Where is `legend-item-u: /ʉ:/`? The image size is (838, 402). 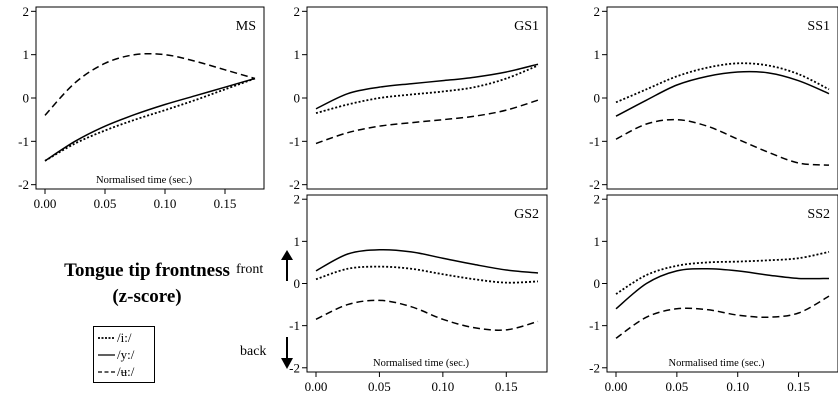 legend-item-u: /ʉ:/ is located at coordinates (126, 372).